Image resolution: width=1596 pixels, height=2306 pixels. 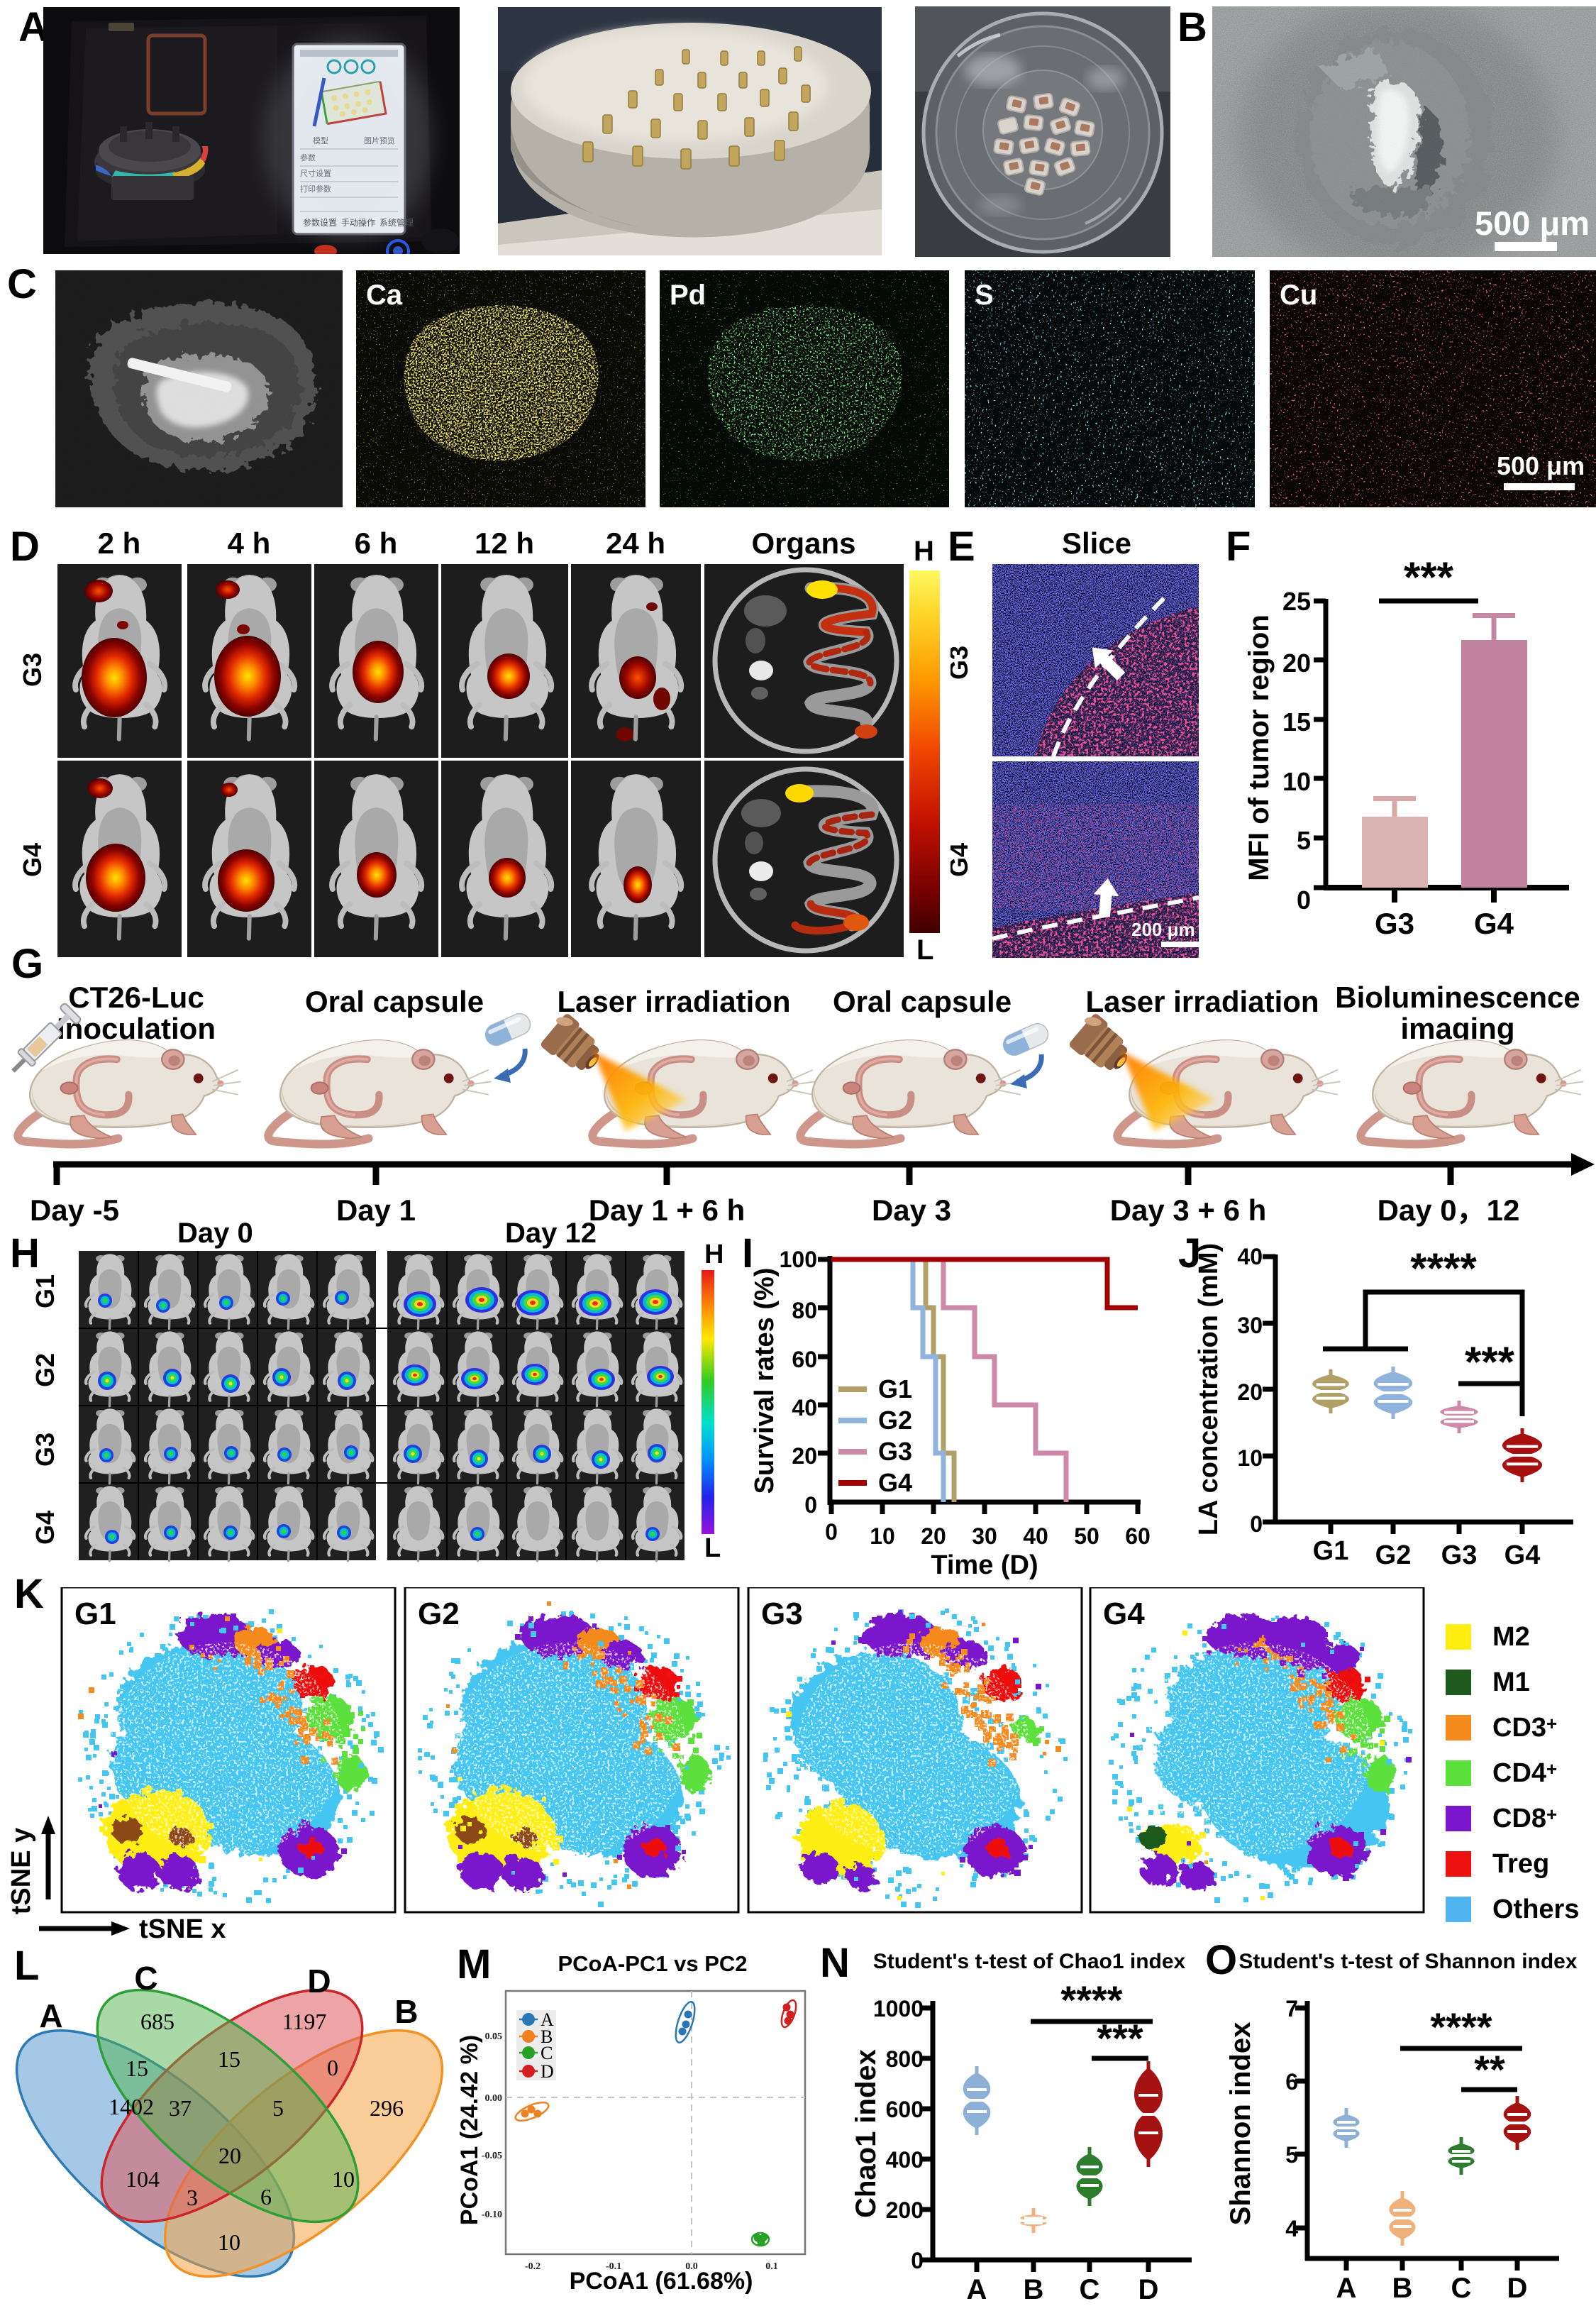 I want to click on svg-text: Others, so click(x=1536, y=1909).